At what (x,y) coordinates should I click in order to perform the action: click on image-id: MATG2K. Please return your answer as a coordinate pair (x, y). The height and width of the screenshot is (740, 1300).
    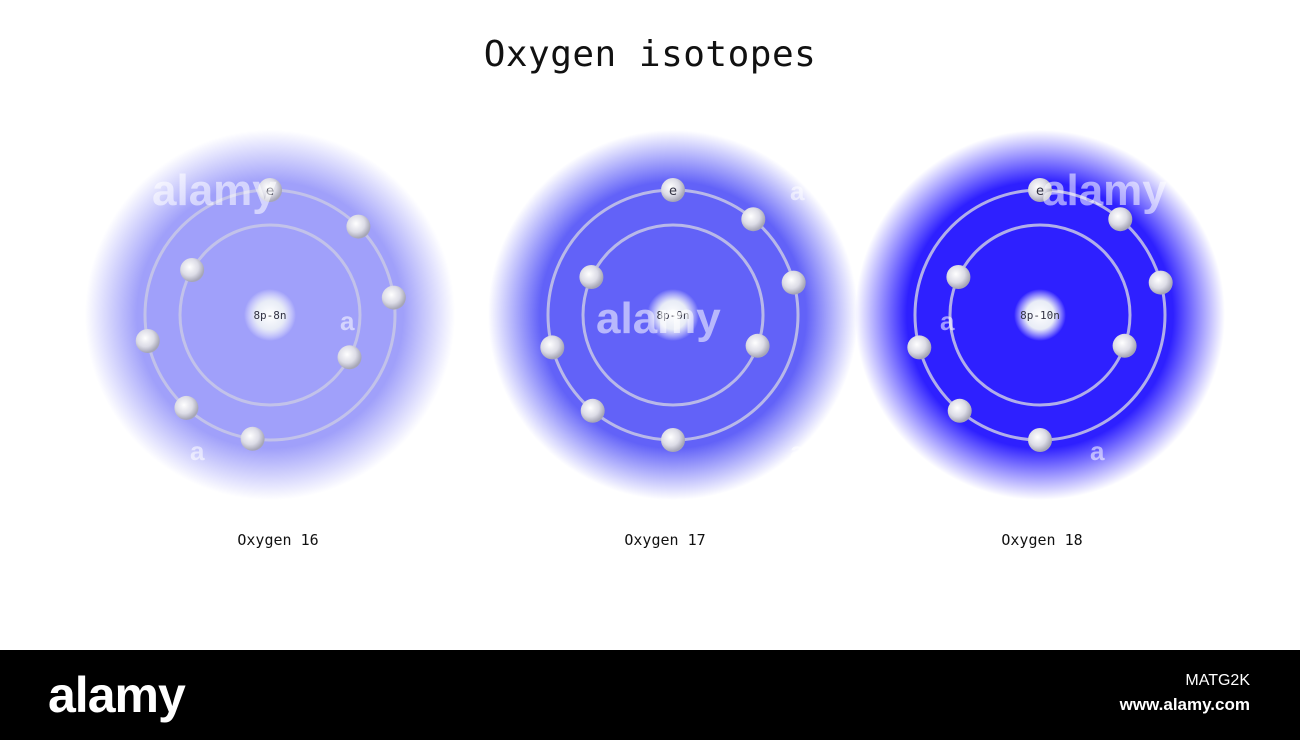
    Looking at the image, I should click on (1217, 680).